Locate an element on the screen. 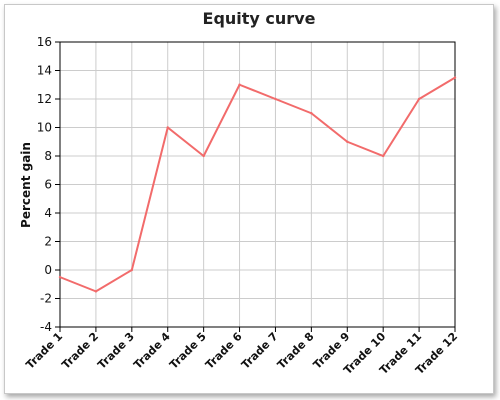 The height and width of the screenshot is (400, 500). x-tick-label: Trade 8 is located at coordinates (296, 351).